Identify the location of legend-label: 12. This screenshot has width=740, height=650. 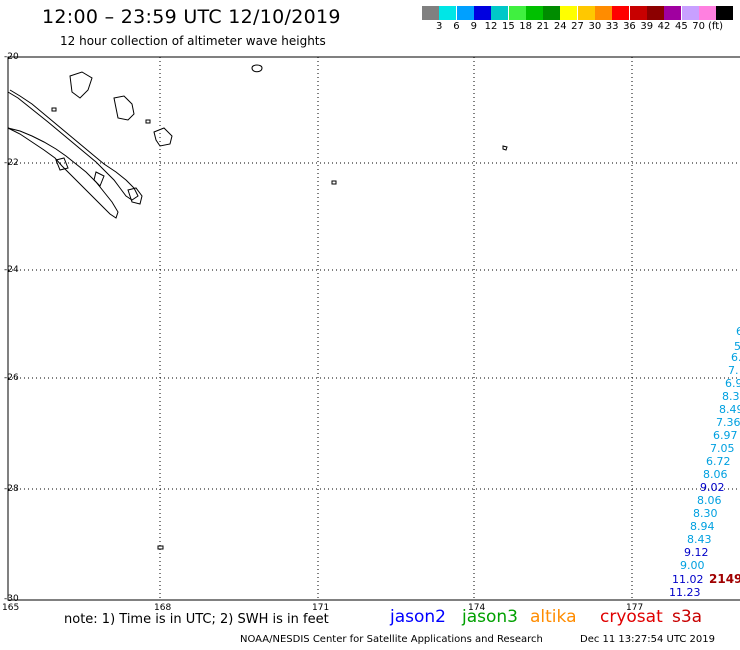
(491, 26).